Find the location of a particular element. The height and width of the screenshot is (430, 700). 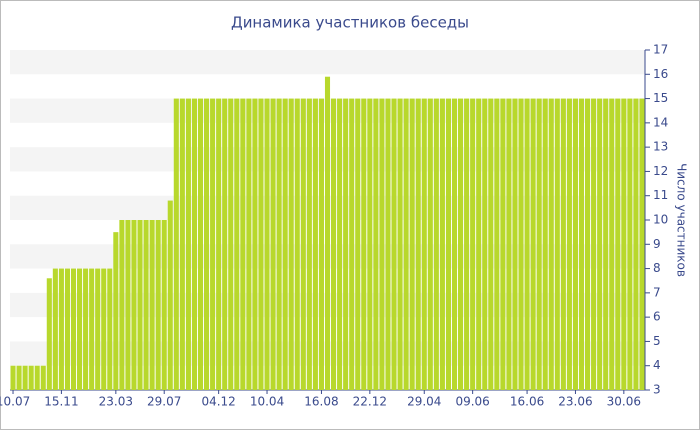

y-tick-label: 12 is located at coordinates (660, 171).